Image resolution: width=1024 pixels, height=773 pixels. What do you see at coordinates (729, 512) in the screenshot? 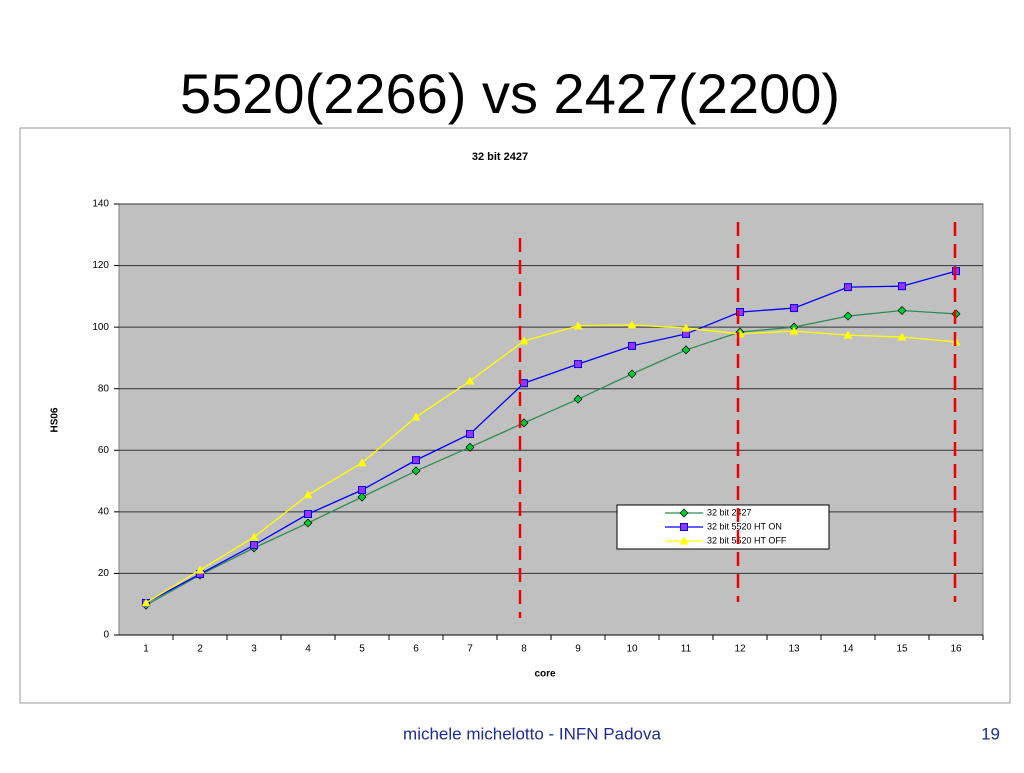
I see `legend-label: 32 bit 2427` at bounding box center [729, 512].